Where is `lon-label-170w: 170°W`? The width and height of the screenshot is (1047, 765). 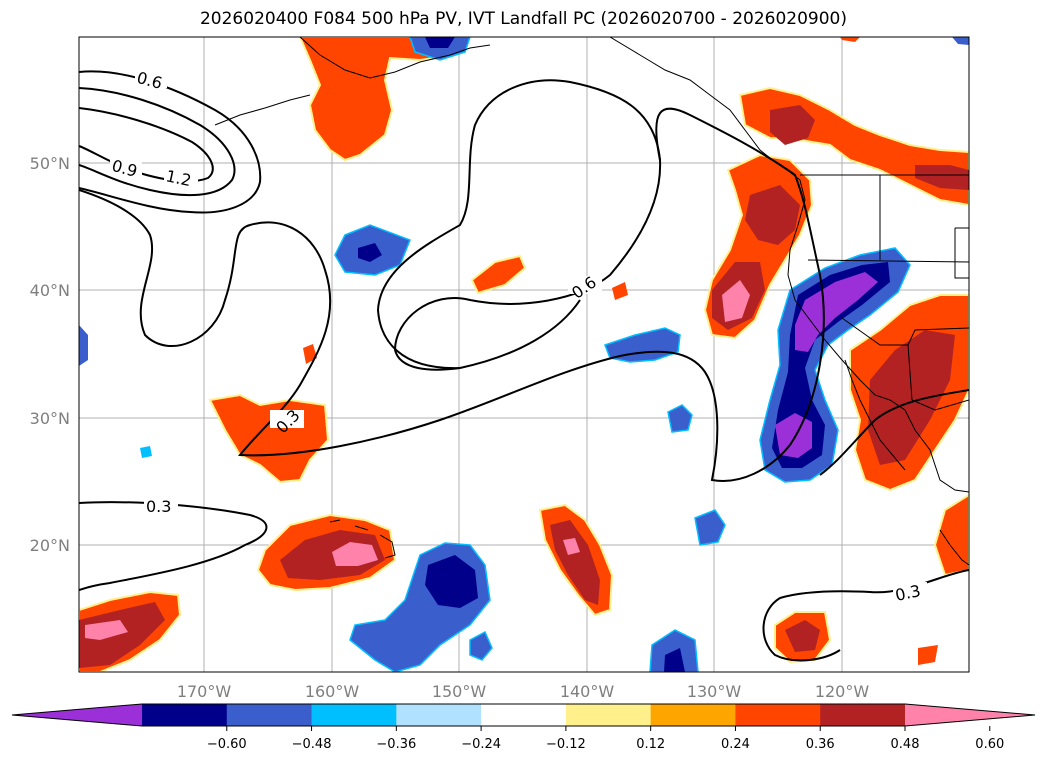
lon-label-170w: 170°W is located at coordinates (204, 691).